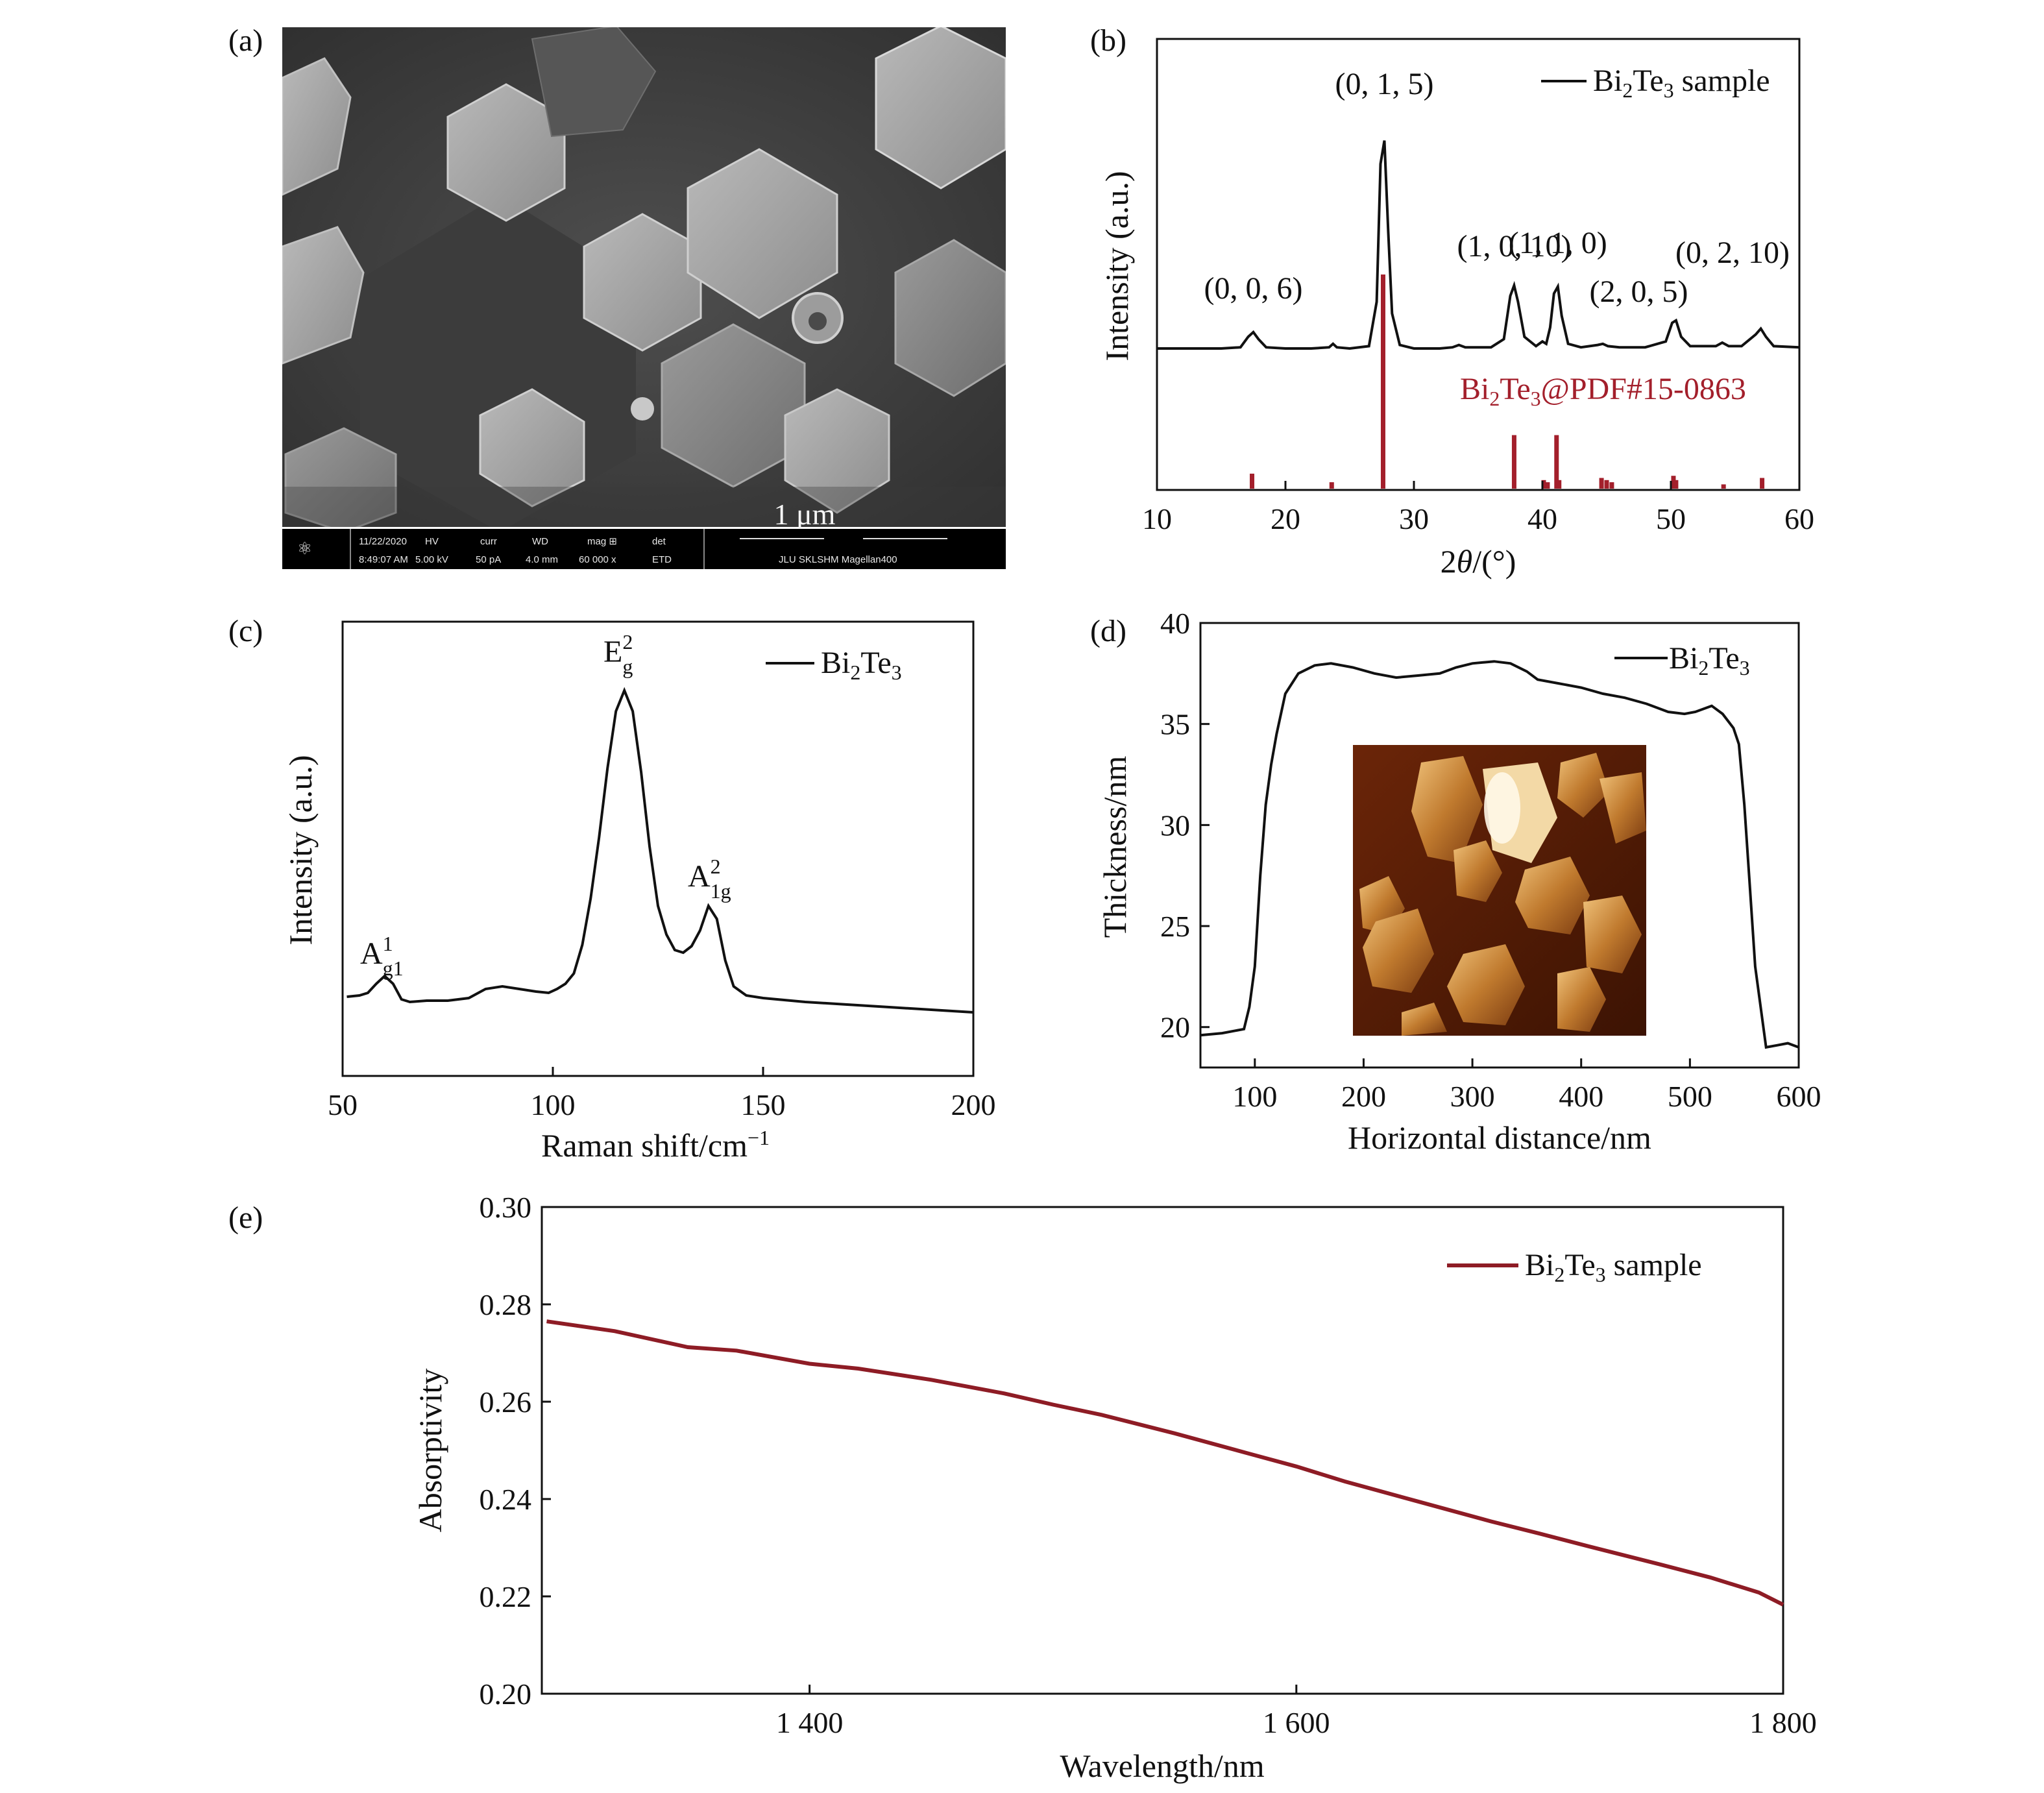  Describe the element at coordinates (343, 1104) in the screenshot. I see `raman-x-tick-label: 50` at that location.